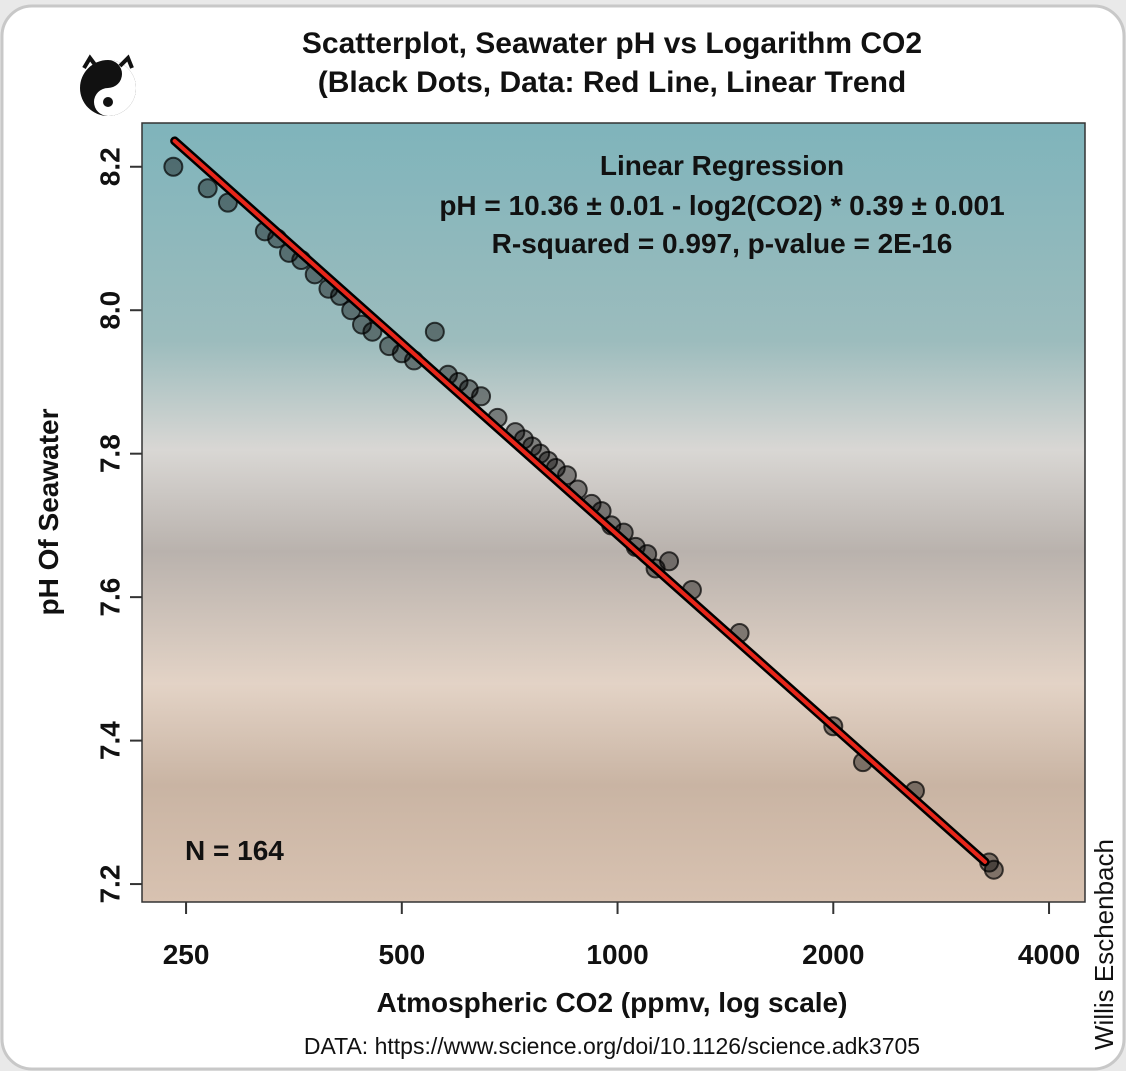 This screenshot has width=1126, height=1071. What do you see at coordinates (48, 511) in the screenshot?
I see `y-axis-label: pH Of Seawater` at bounding box center [48, 511].